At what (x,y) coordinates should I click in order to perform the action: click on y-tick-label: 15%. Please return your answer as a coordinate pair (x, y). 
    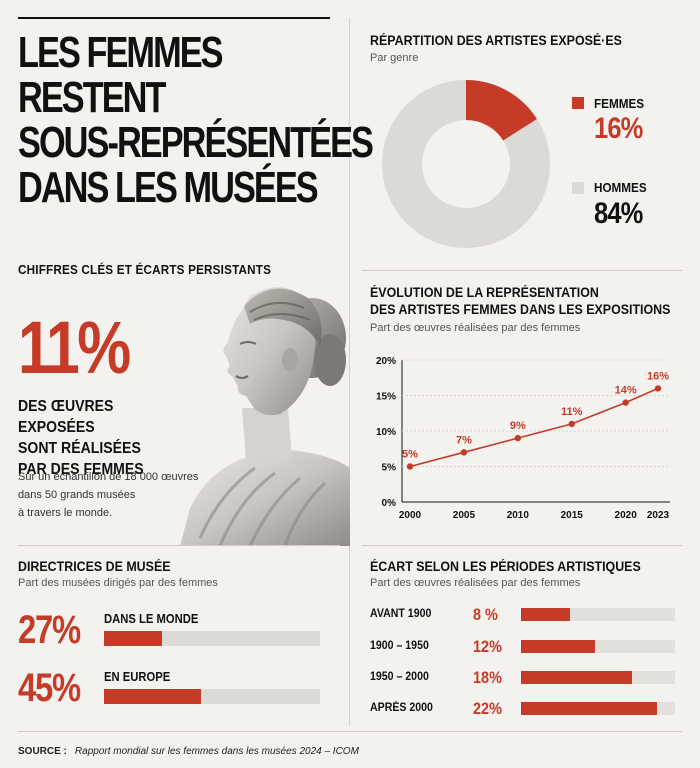
    Looking at the image, I should click on (386, 397).